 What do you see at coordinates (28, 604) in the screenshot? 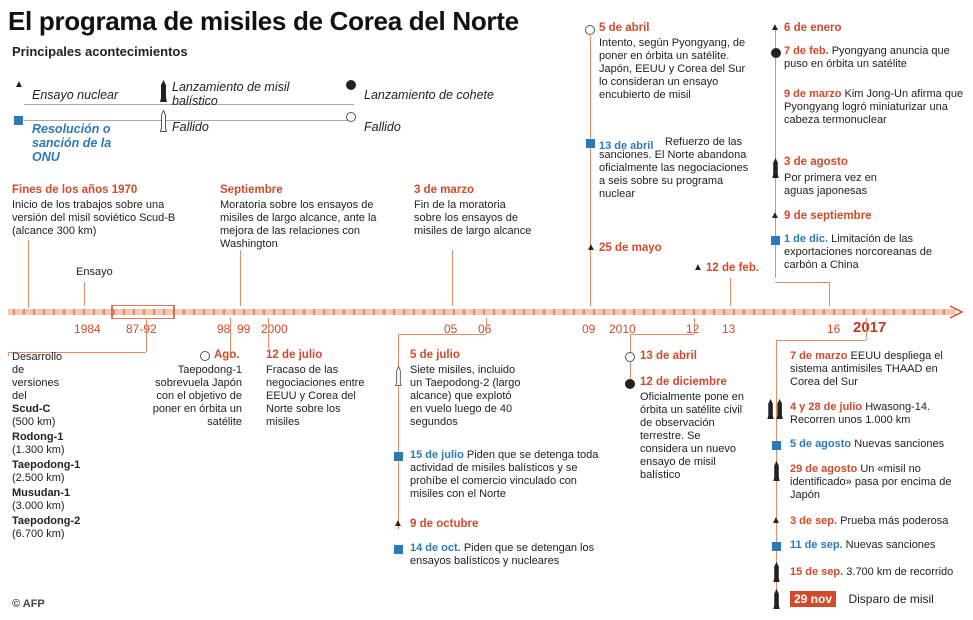
I see `afp-credit: © AFP` at bounding box center [28, 604].